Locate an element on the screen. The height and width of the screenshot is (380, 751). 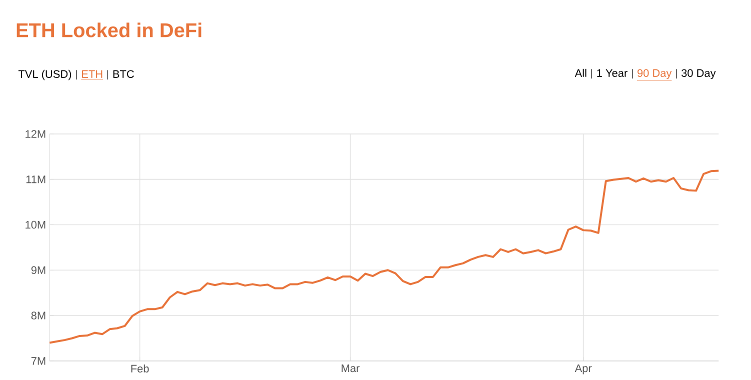
text: All is located at coordinates (580, 72).